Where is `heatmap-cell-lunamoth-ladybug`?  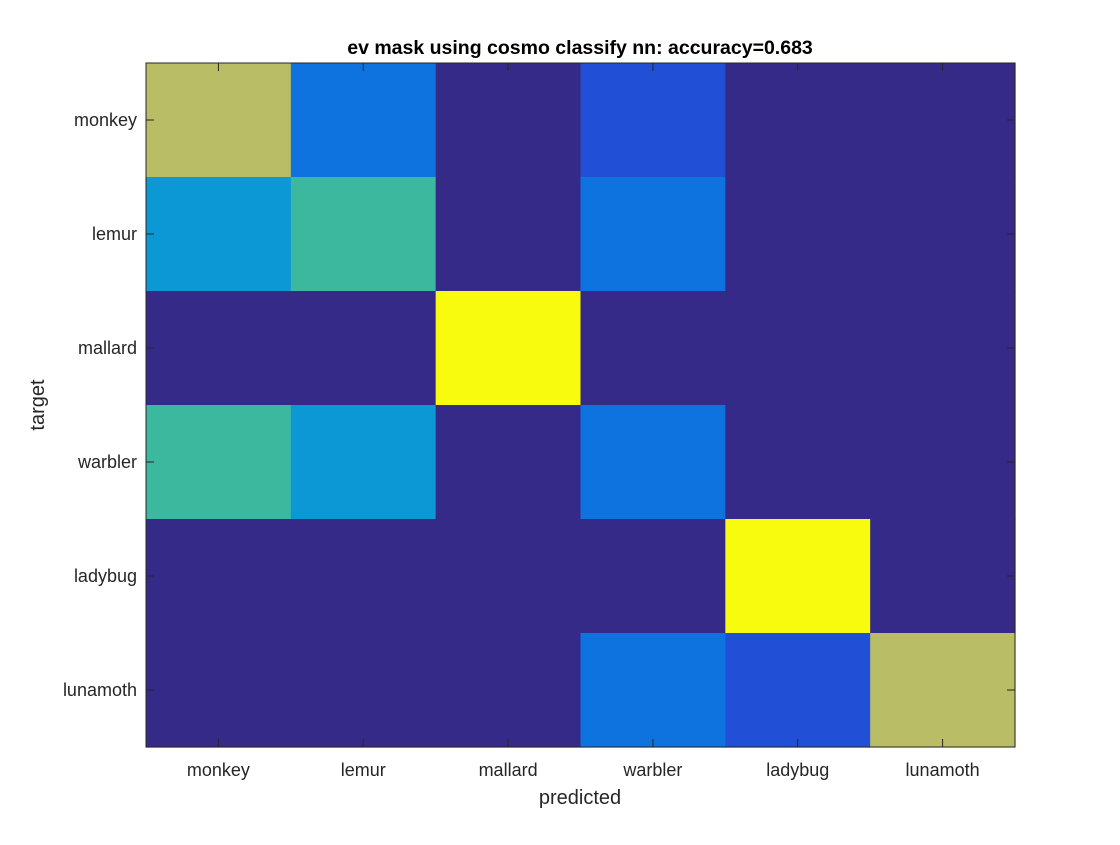
heatmap-cell-lunamoth-ladybug is located at coordinates (798, 690).